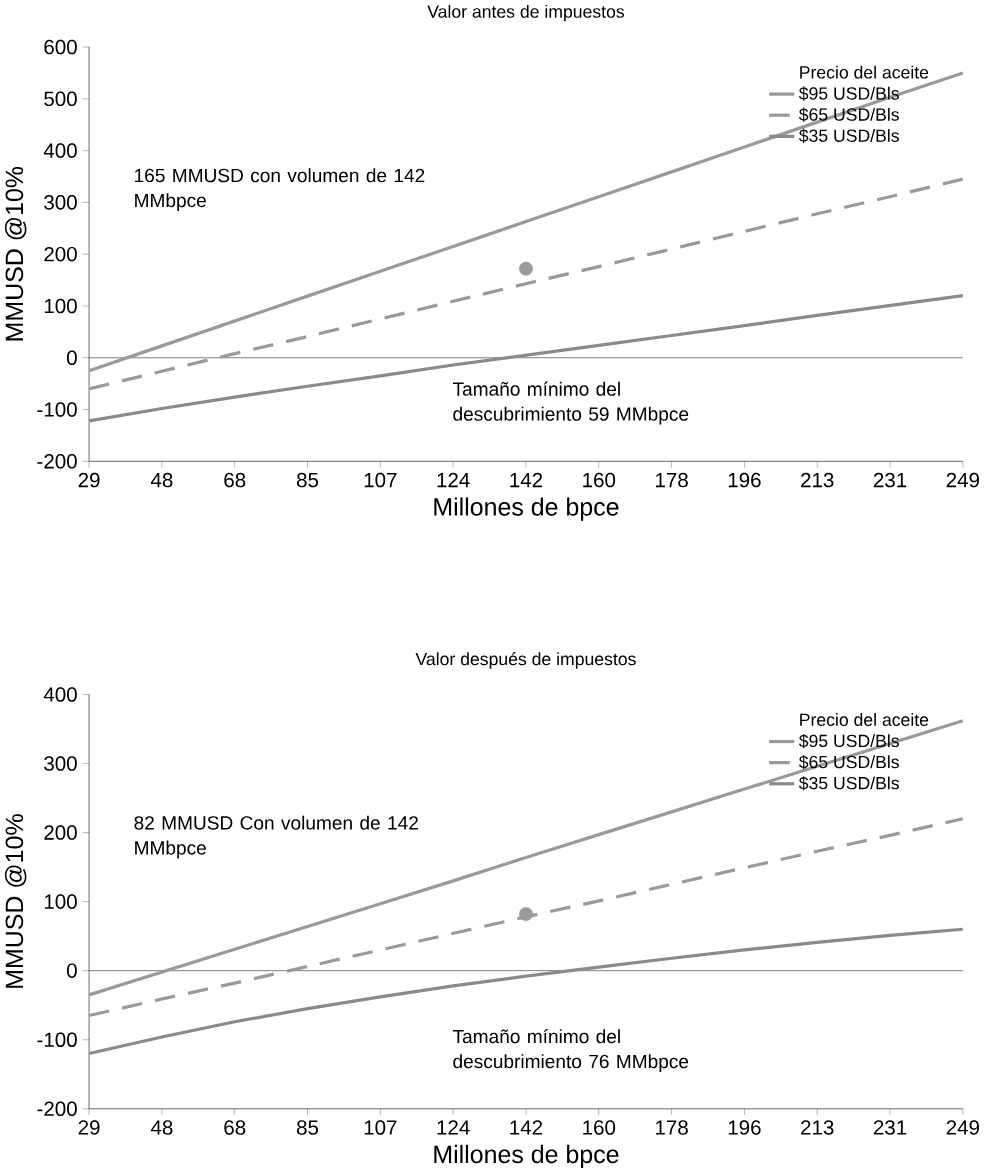 Image resolution: width=985 pixels, height=1173 pixels. Describe the element at coordinates (280, 189) in the screenshot. I see `annotation: 165 MMUSD con volumen de 142 MMbpce` at that location.